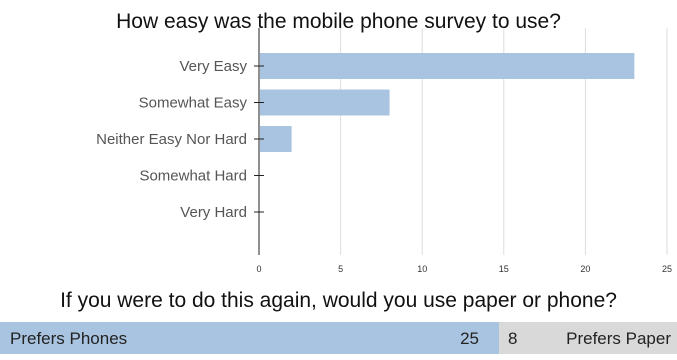 The image size is (677, 360). Describe the element at coordinates (193, 103) in the screenshot. I see `category-label: Somewhat Easy` at that location.